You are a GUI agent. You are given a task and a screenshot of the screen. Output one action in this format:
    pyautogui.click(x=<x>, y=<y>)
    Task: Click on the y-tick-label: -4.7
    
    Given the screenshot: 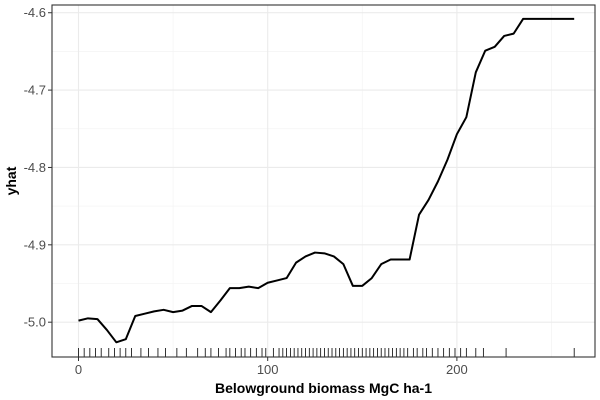 What is the action you would take?
    pyautogui.click(x=35, y=90)
    